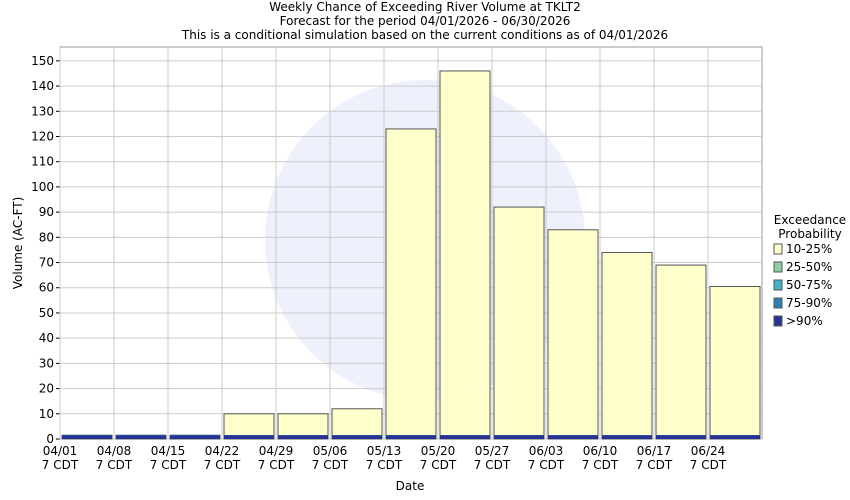 The image size is (850, 500). I want to click on x-tick-label: 05/06 7 CDT, so click(330, 458).